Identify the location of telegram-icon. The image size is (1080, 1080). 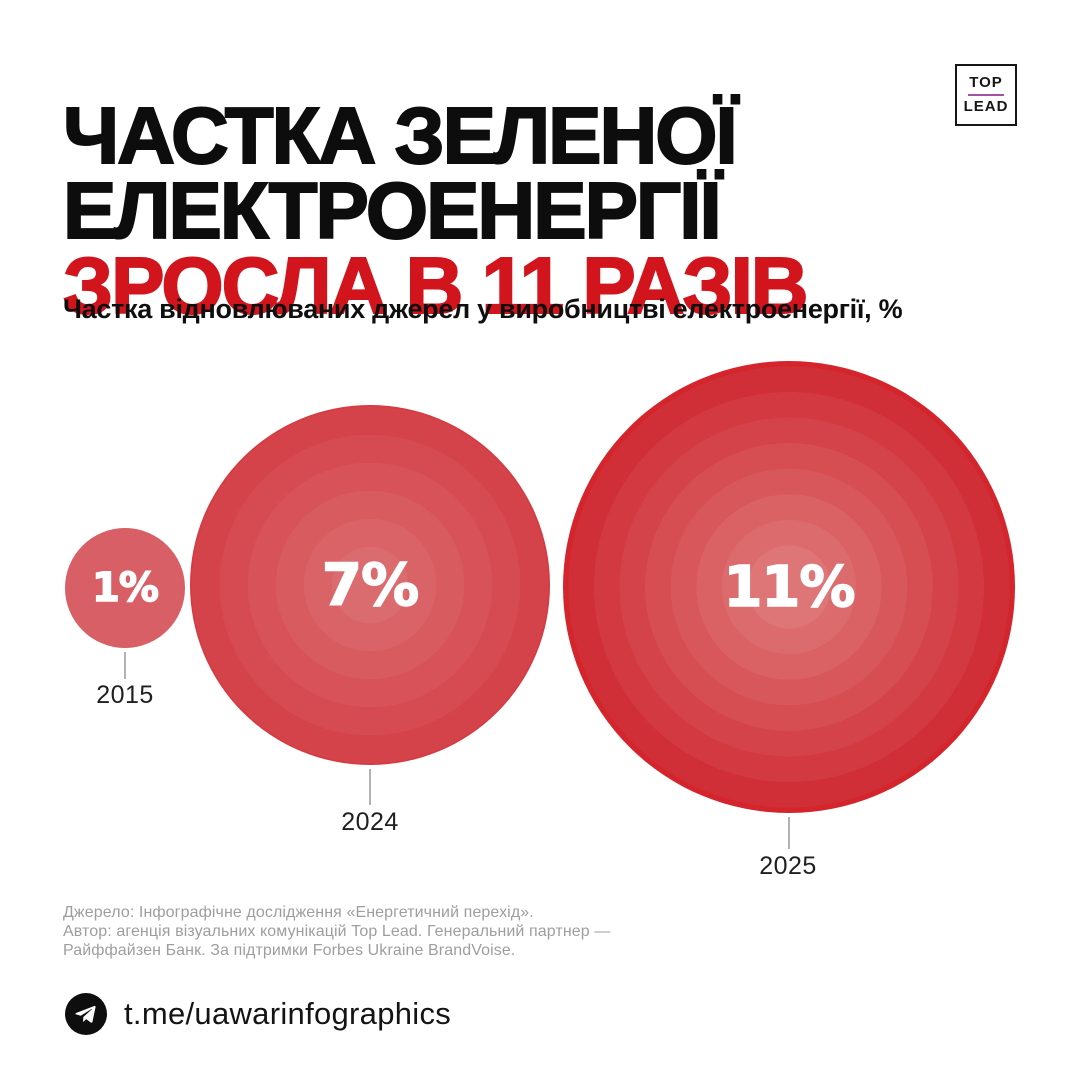
(86, 1014).